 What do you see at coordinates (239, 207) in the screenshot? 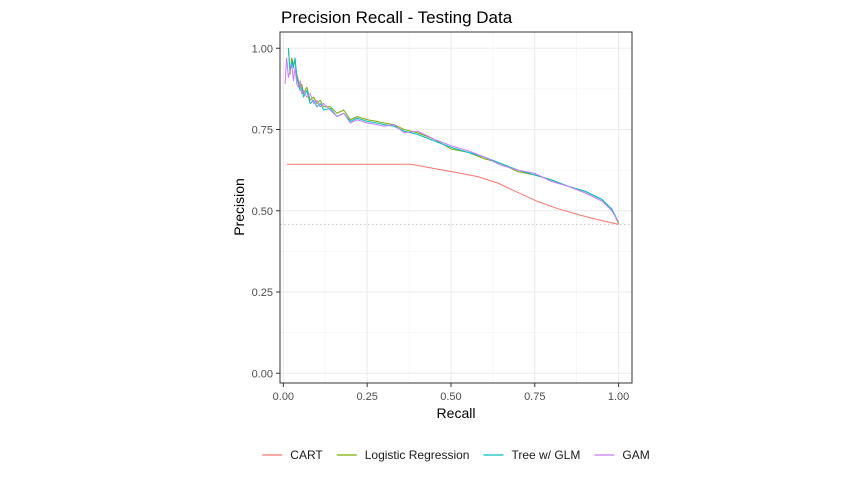
I see `y-axis-title: Precision` at bounding box center [239, 207].